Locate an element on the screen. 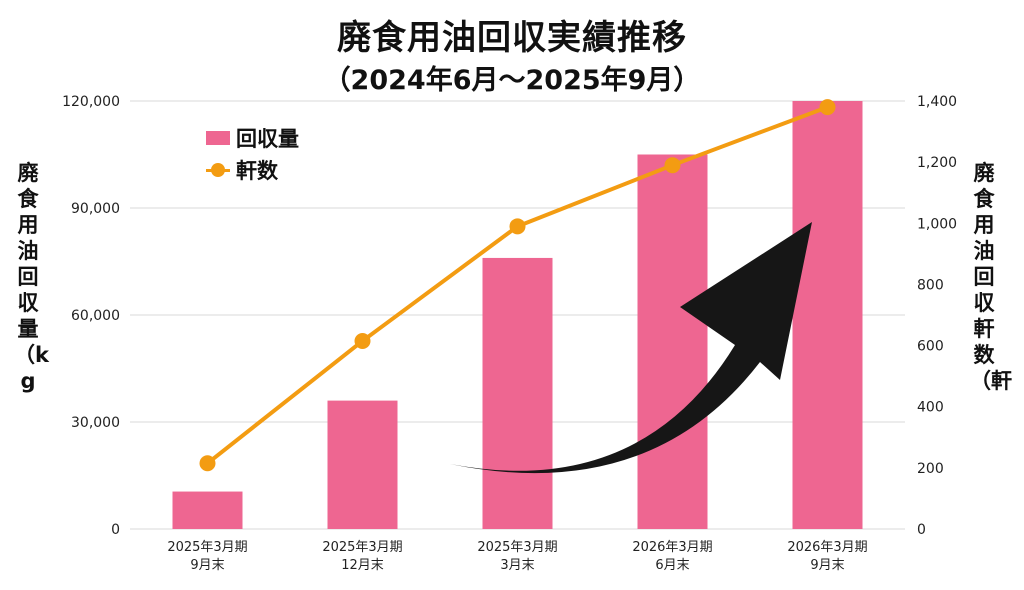 The height and width of the screenshot is (590, 1024). right-tick-label: 400 is located at coordinates (930, 408).